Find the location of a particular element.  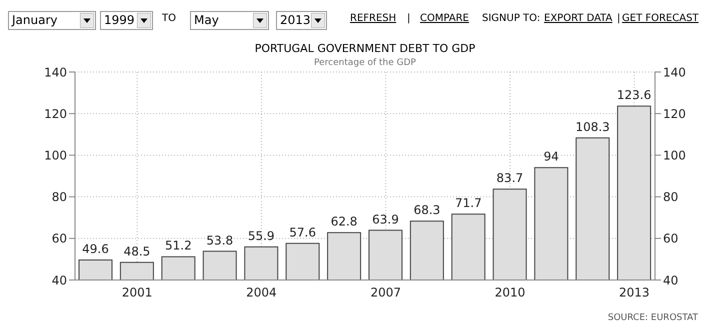

y2-tick-label: 40 is located at coordinates (670, 280).